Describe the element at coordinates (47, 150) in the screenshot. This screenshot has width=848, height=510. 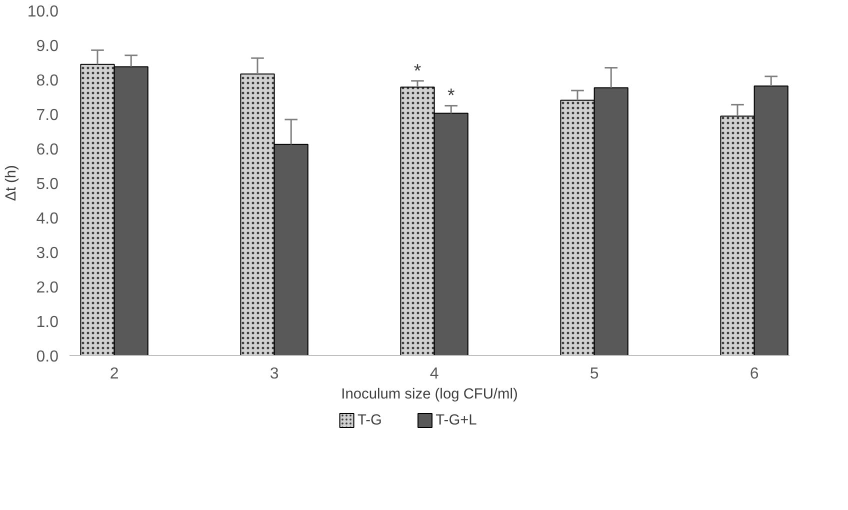
I see `y-tick-label: 6.0` at that location.